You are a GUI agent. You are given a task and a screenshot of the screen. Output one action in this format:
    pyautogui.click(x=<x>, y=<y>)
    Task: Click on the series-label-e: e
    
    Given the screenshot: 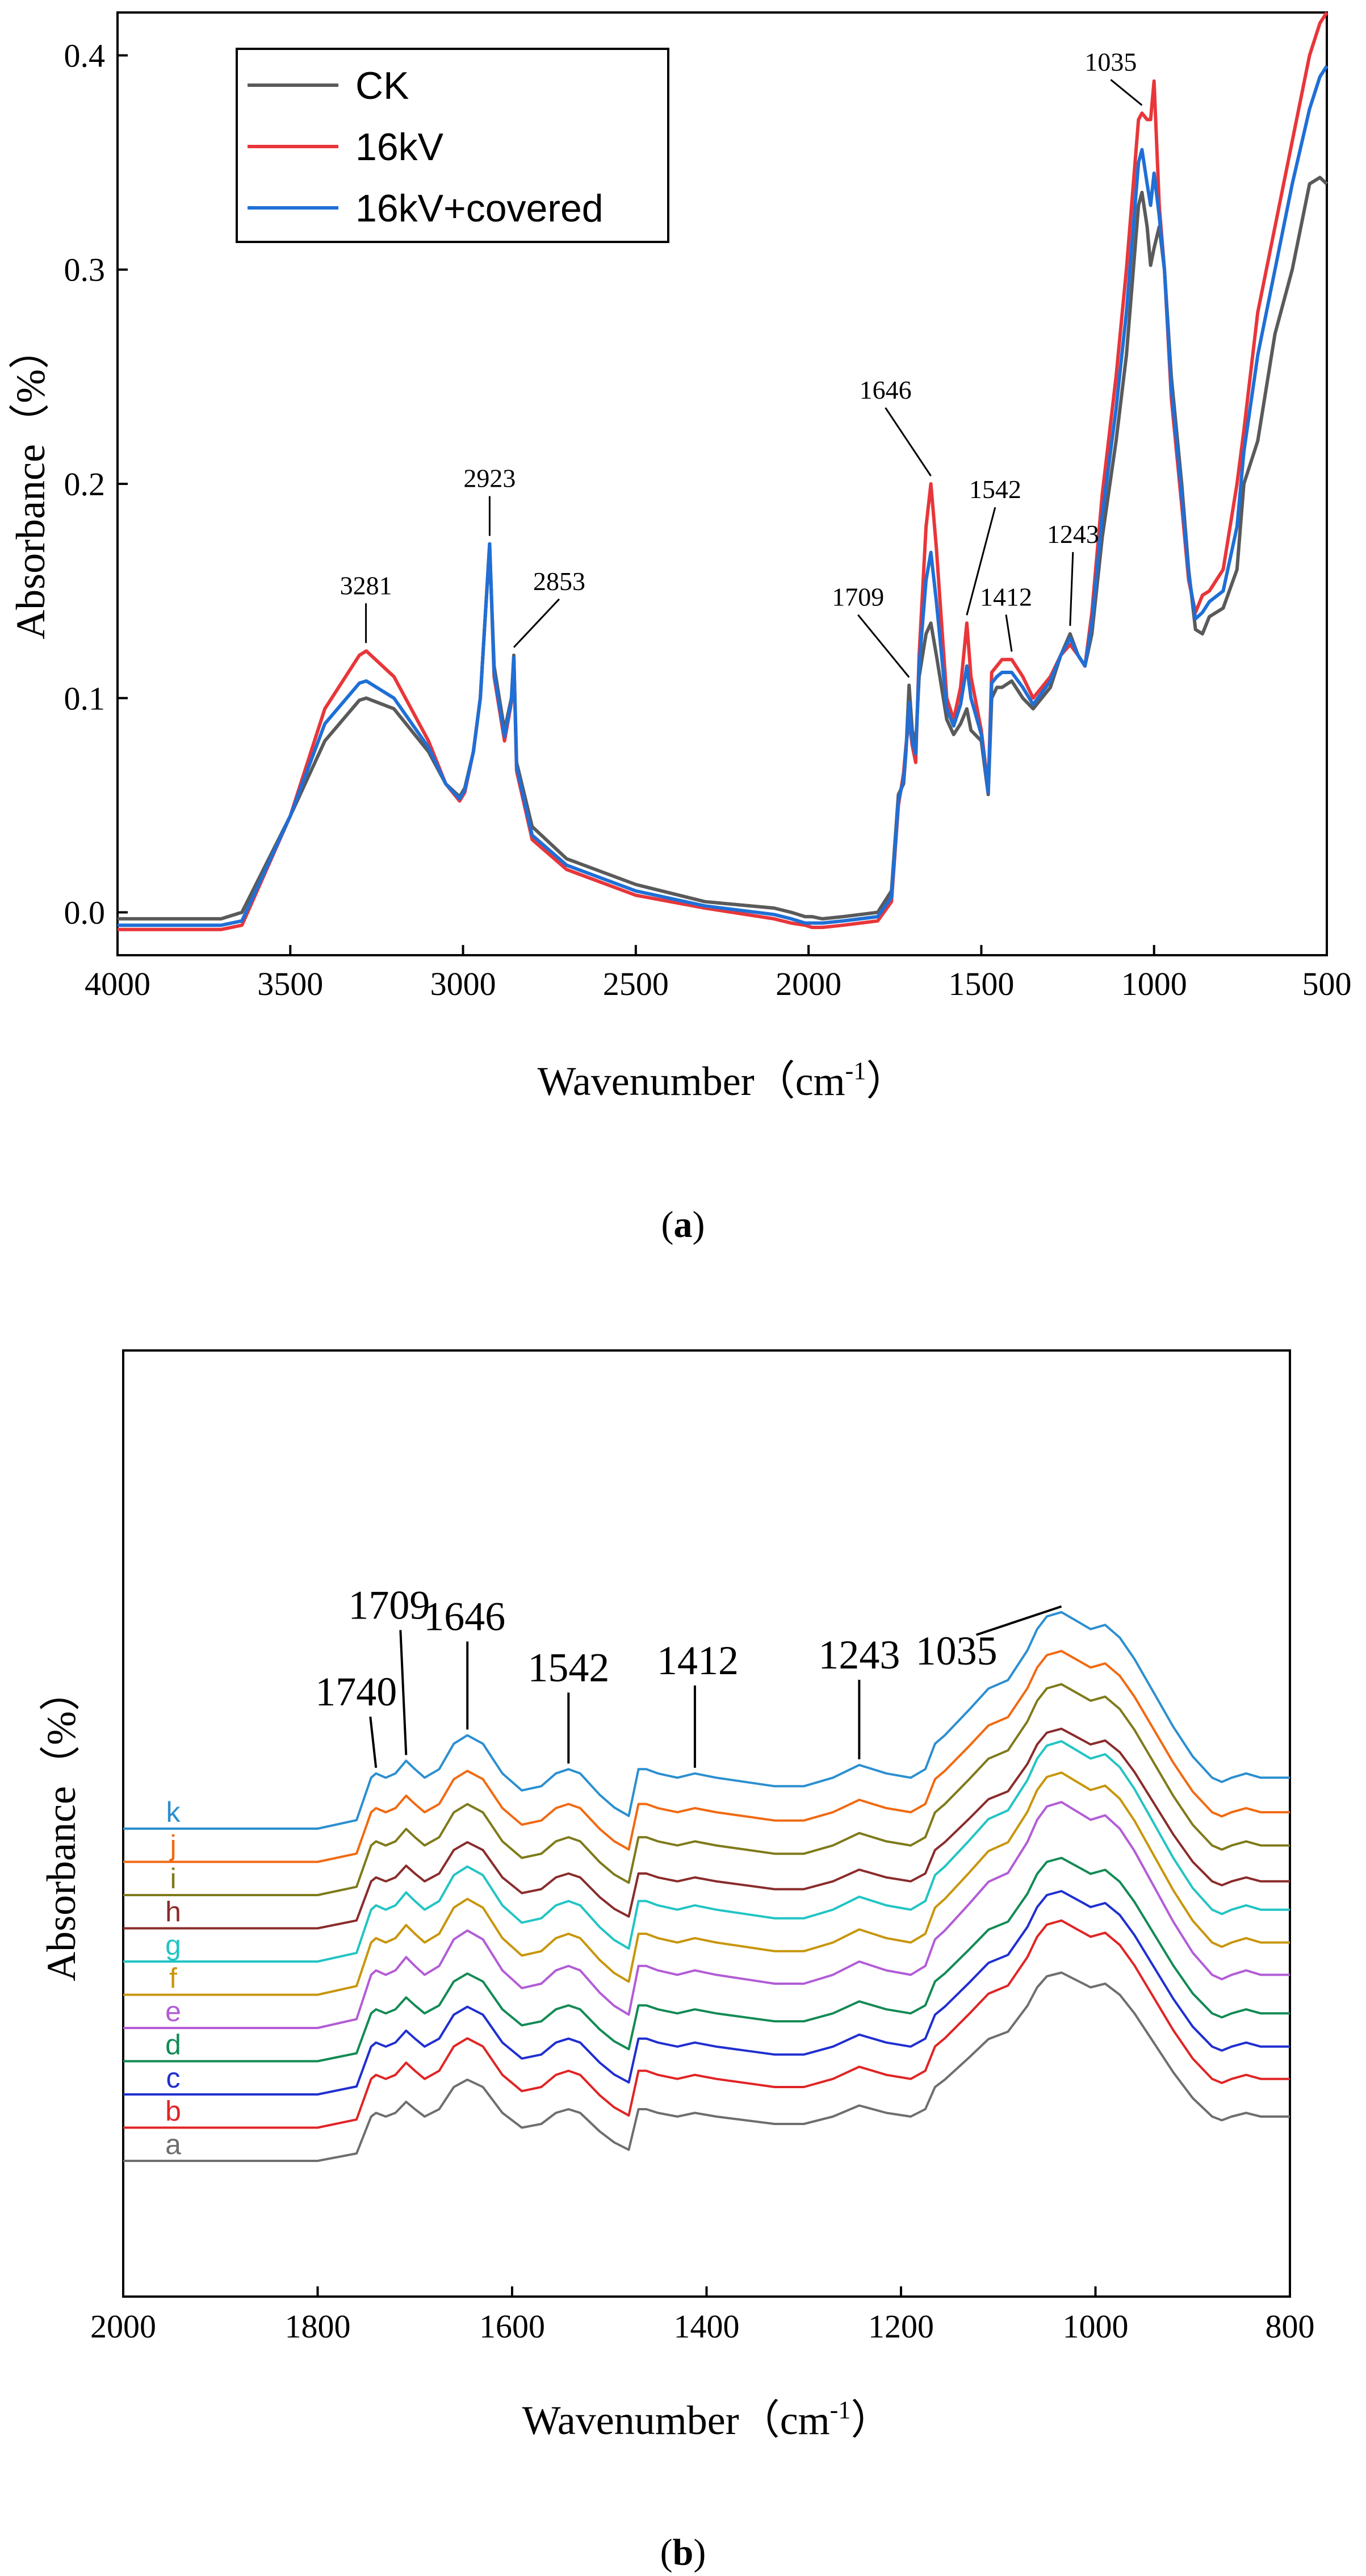 What is the action you would take?
    pyautogui.click(x=173, y=2011)
    